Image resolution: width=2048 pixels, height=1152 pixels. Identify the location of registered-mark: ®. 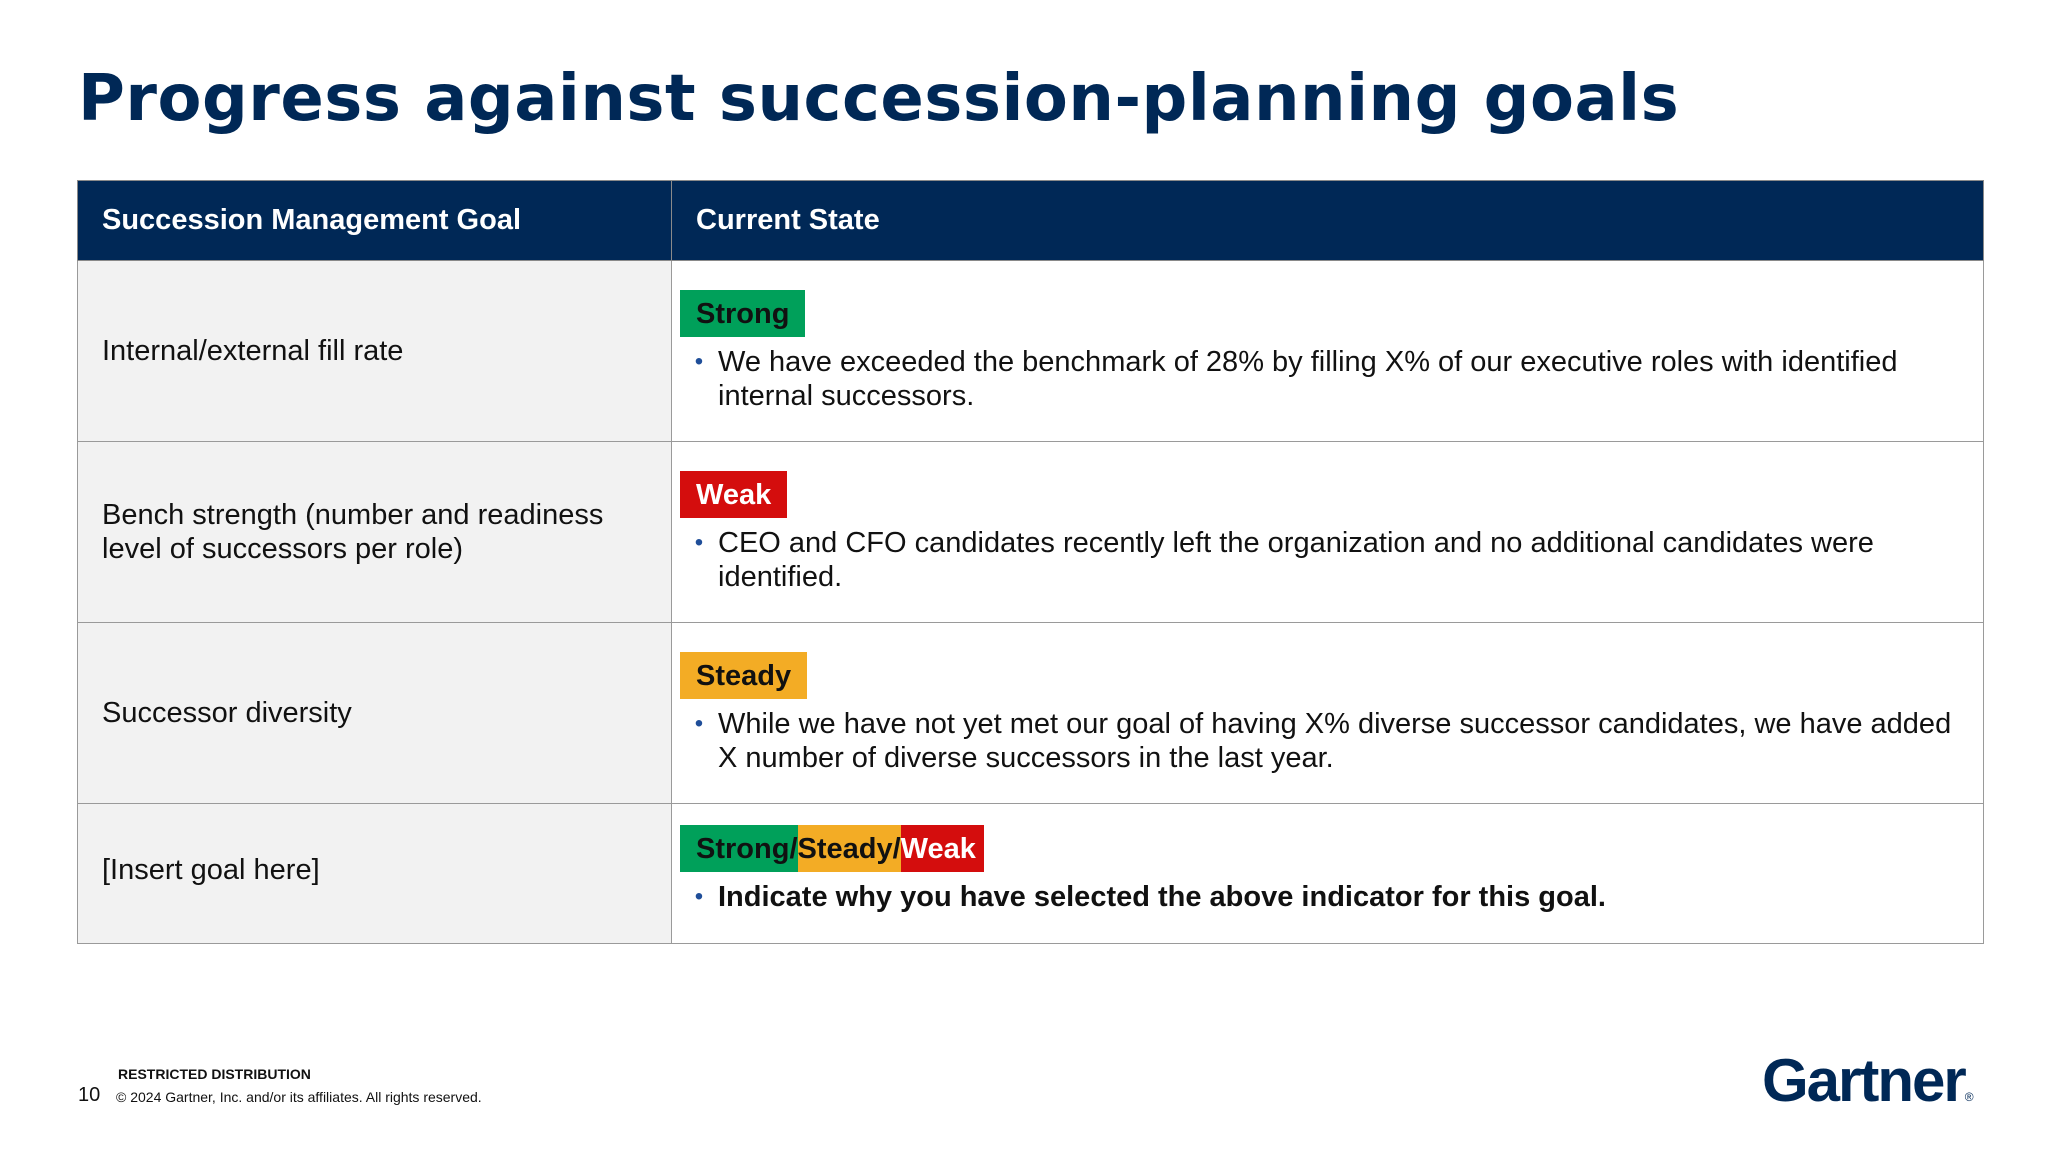
(1969, 1097).